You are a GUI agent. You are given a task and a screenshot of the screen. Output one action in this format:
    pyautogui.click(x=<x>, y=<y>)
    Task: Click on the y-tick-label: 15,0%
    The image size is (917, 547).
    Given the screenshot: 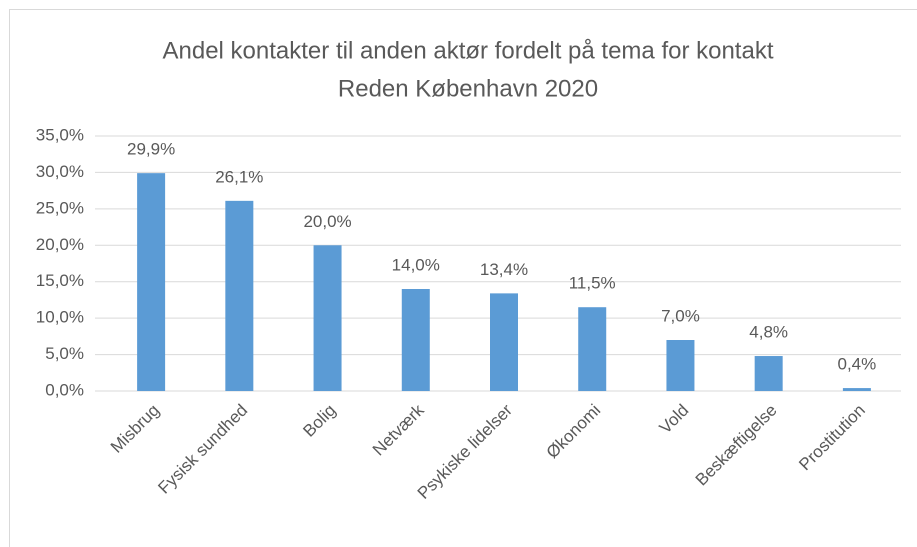 What is the action you would take?
    pyautogui.click(x=60, y=280)
    